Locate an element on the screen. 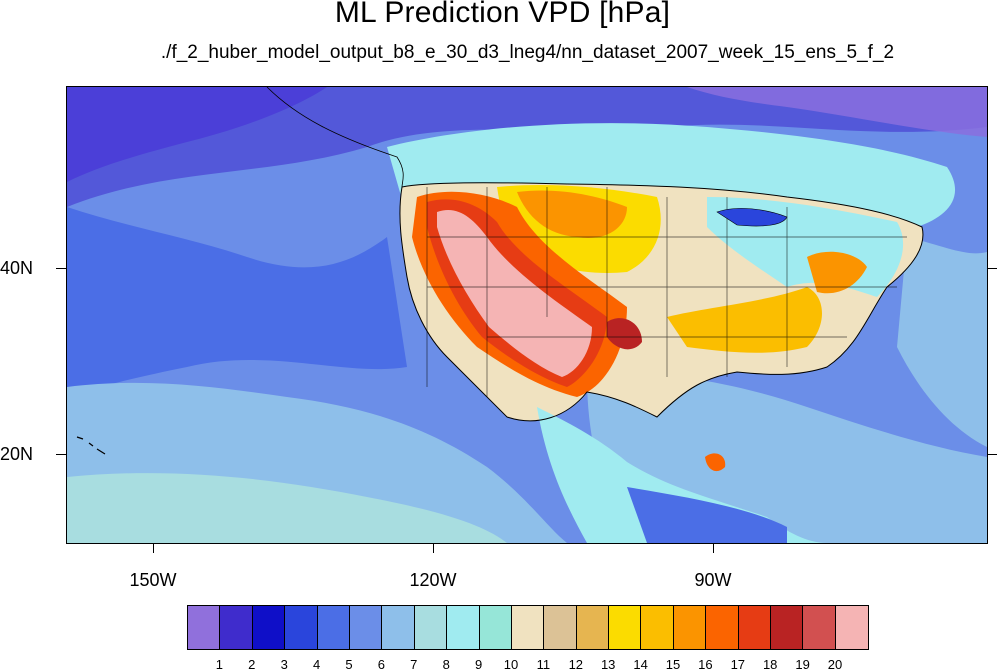 The image size is (1005, 672). lat-label-40n: 40N is located at coordinates (17, 268).